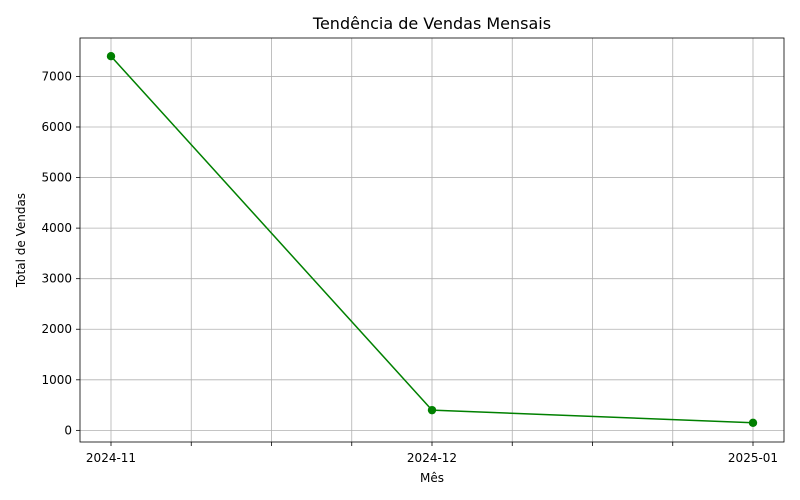 The height and width of the screenshot is (500, 800). Describe the element at coordinates (431, 23) in the screenshot. I see `chart-title: Tendência de Vendas Mensais` at that location.